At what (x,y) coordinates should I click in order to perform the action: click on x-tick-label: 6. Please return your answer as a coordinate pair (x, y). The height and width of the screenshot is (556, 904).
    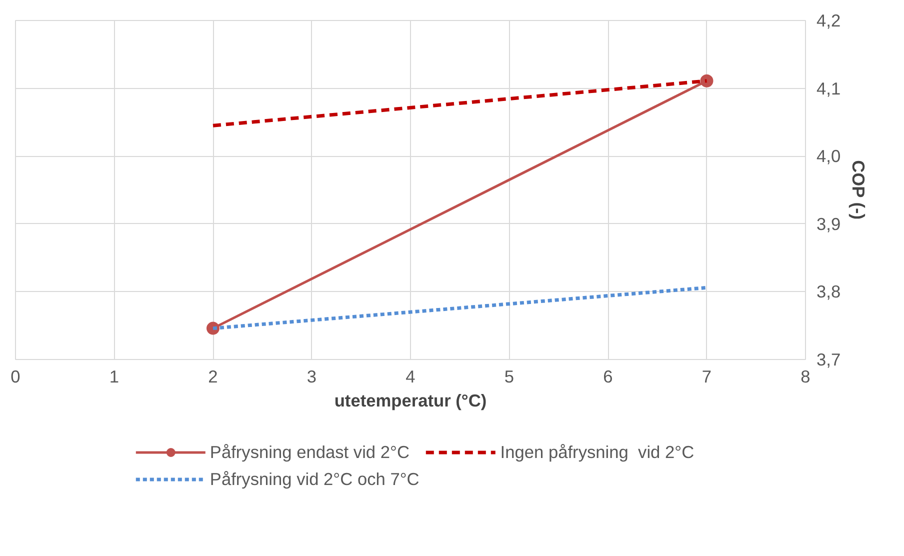
    Looking at the image, I should click on (608, 376).